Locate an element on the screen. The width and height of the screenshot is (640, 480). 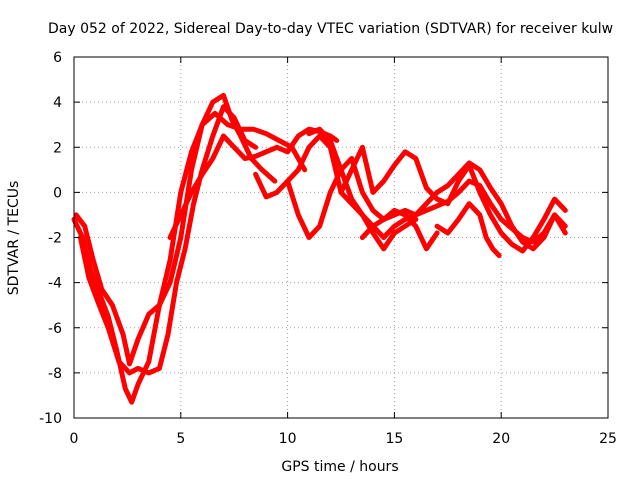
x-tick-label: 0 is located at coordinates (74, 439).